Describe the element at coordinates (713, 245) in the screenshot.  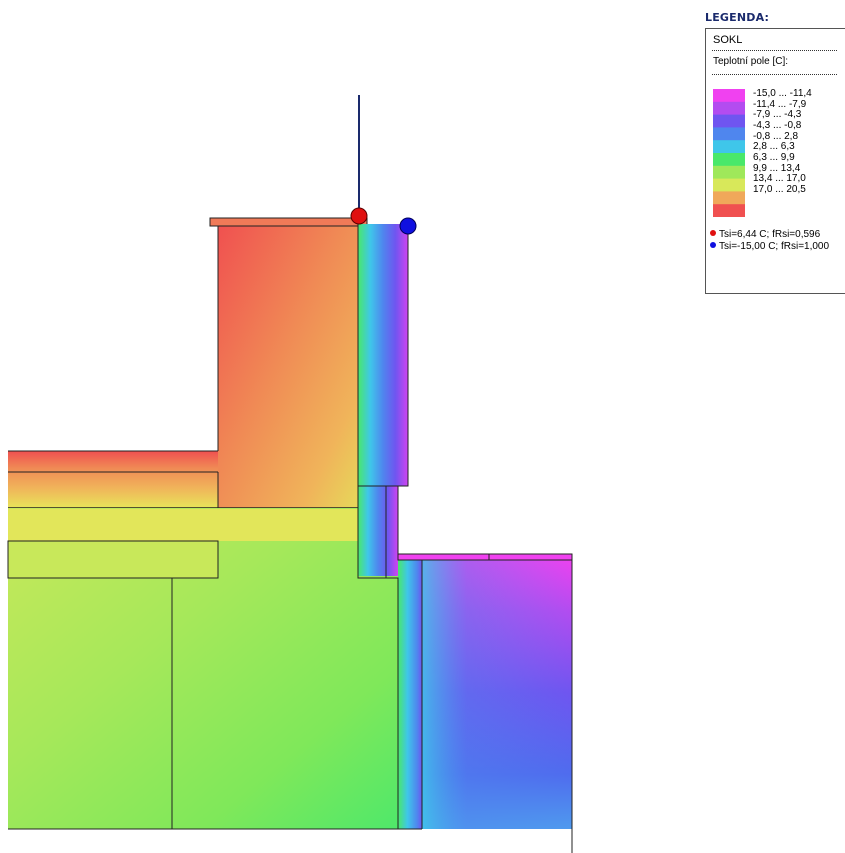
I see `blue-dot-icon` at that location.